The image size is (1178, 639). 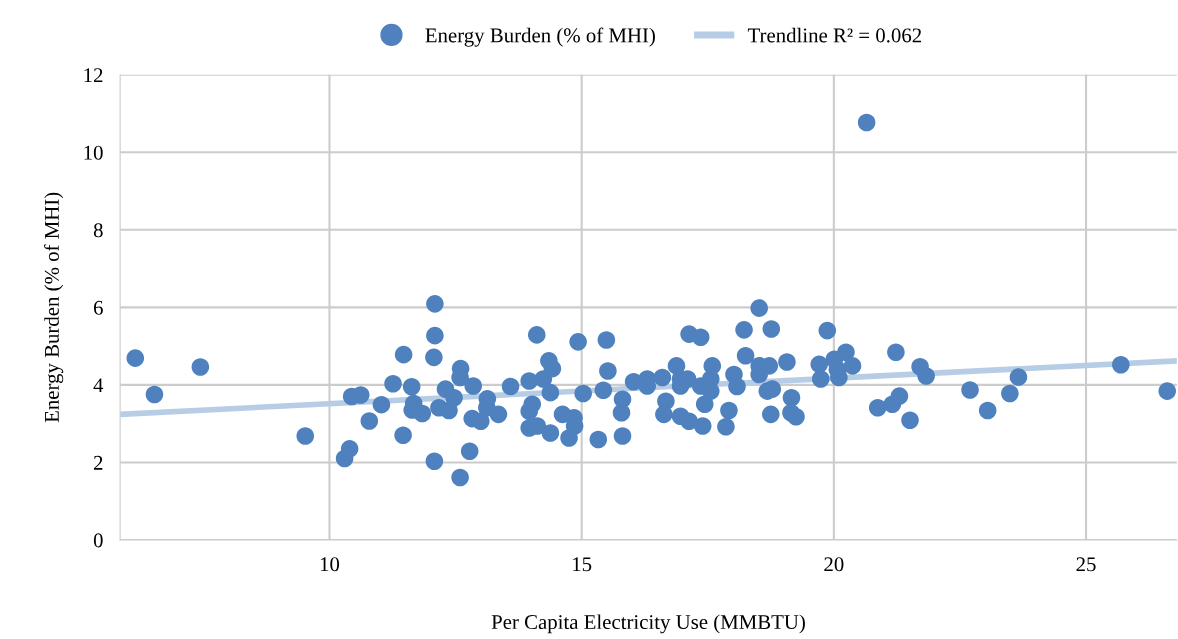 What do you see at coordinates (54, 307) in the screenshot?
I see `y-axis-title: Energy Burden (% of MHI)` at bounding box center [54, 307].